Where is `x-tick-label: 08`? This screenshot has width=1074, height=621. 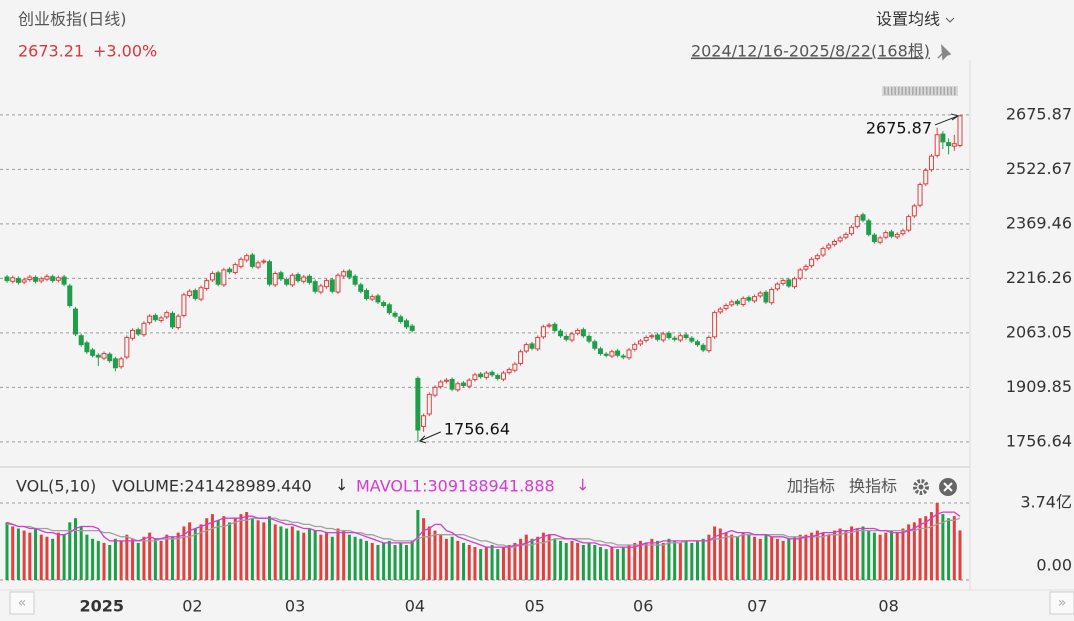 x-tick-label: 08 is located at coordinates (888, 606).